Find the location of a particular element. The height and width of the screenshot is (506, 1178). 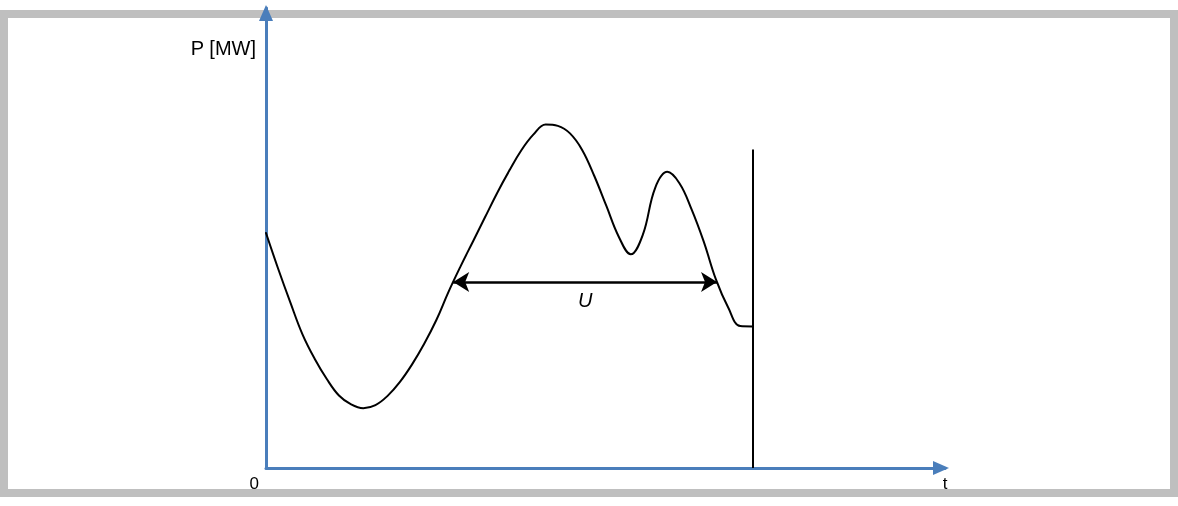

y-axis-title: P [MW] is located at coordinates (223, 48).